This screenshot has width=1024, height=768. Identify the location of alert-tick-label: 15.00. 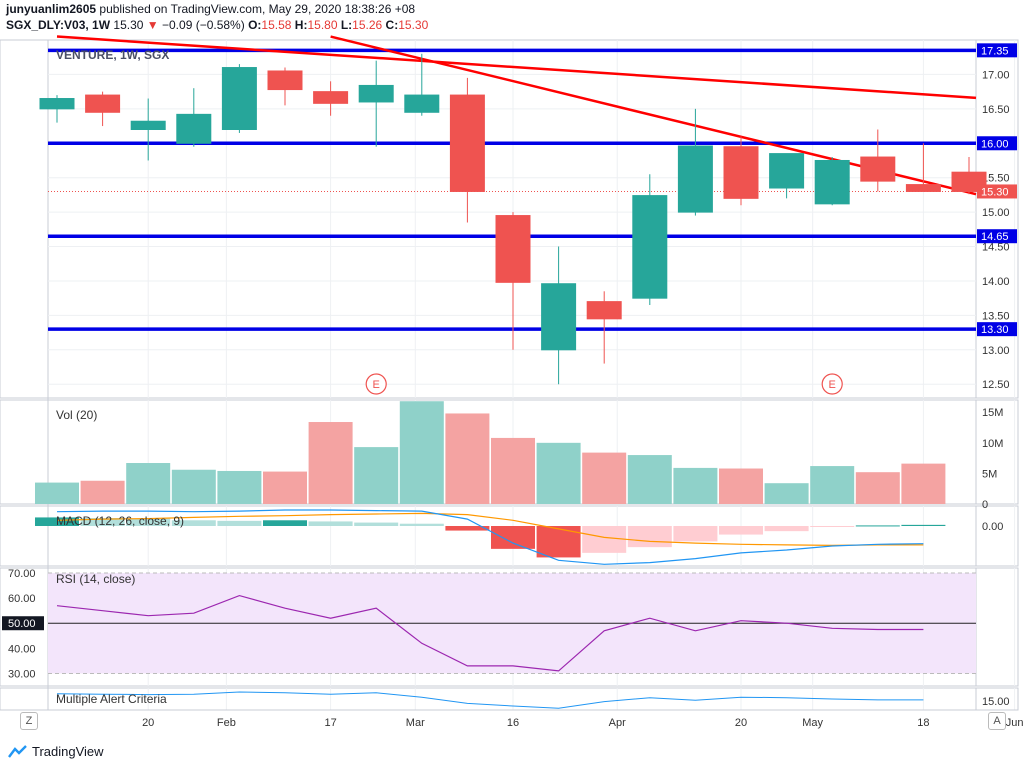
(996, 702).